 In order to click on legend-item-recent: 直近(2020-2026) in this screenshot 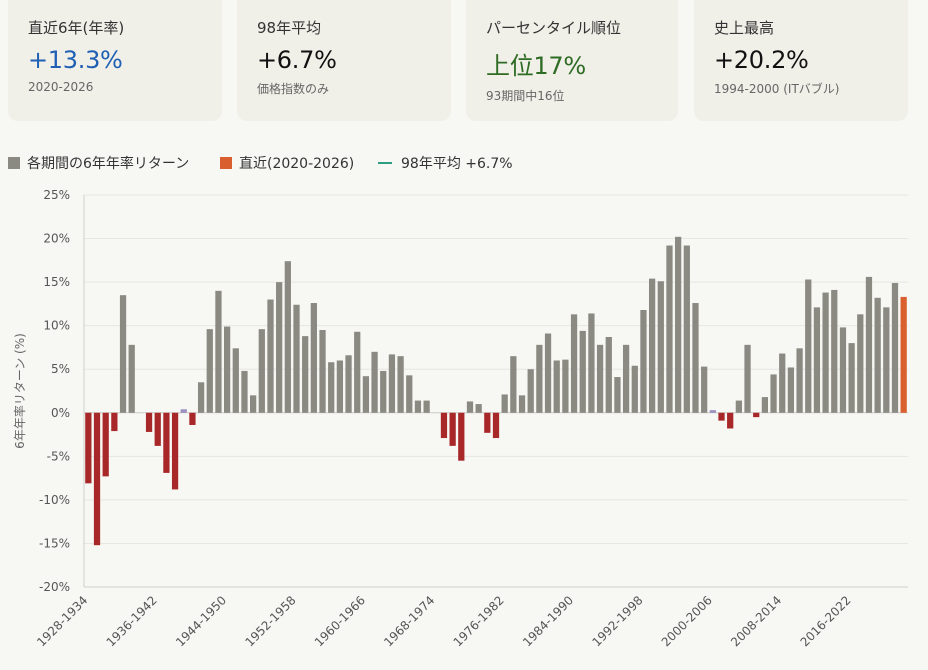, I will do `click(287, 163)`.